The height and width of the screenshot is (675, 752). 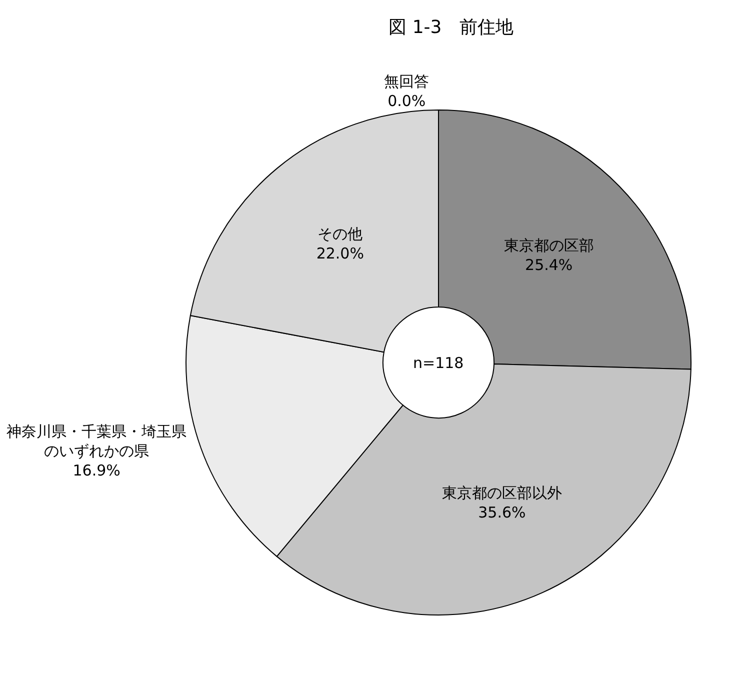 What do you see at coordinates (549, 245) in the screenshot?
I see `slice-label: 東京都の区部` at bounding box center [549, 245].